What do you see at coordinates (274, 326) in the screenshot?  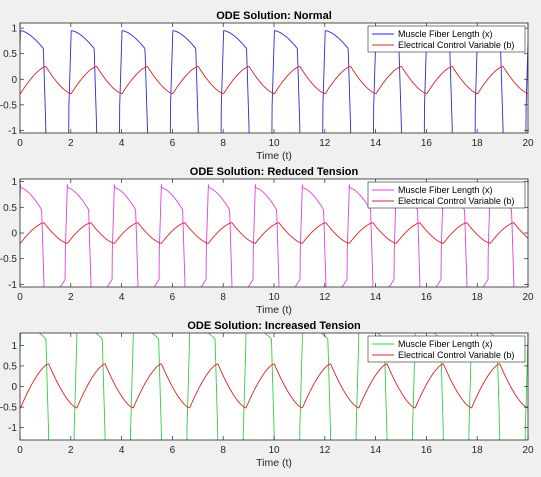 I see `chart-title: ODE Solution: Increased Tension` at bounding box center [274, 326].